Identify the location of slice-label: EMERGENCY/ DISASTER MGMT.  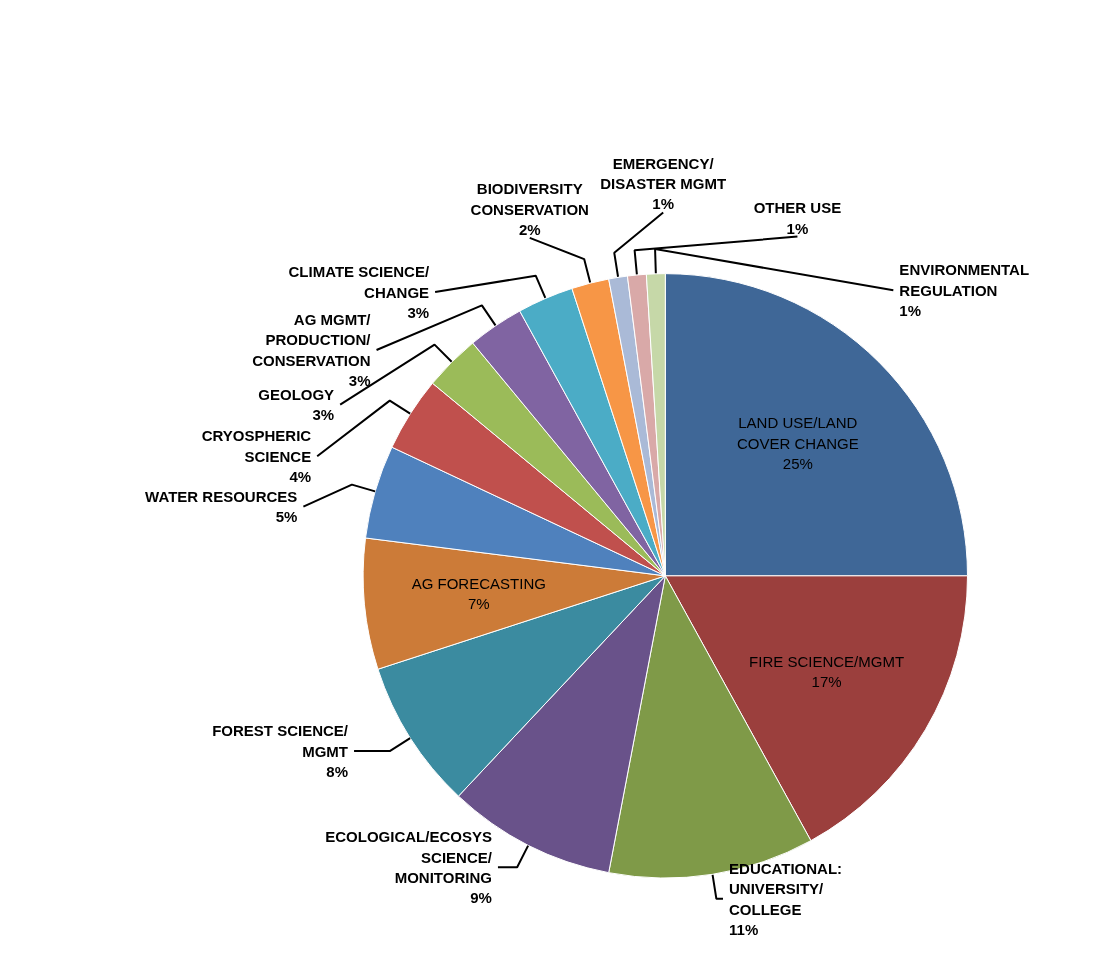
(663, 173).